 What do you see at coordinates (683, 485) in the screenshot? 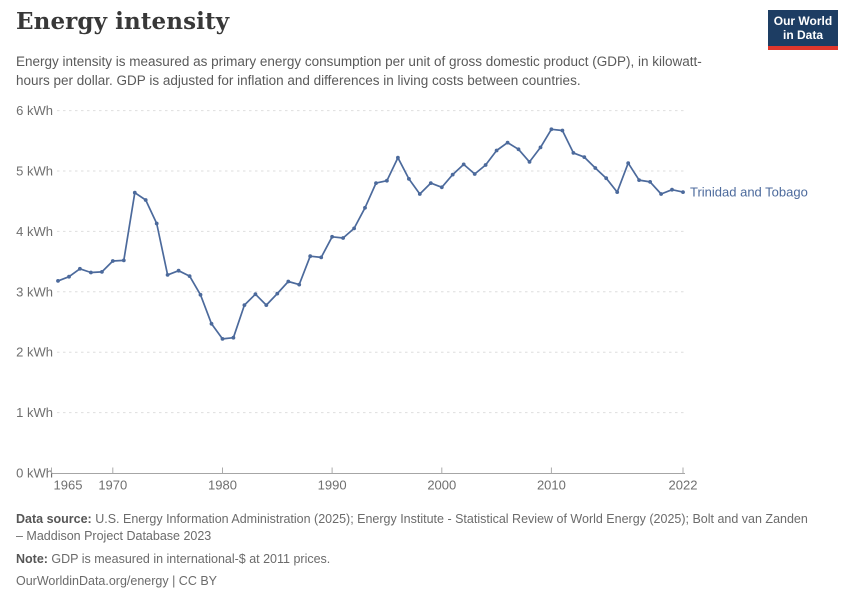
I see `x-tick-label: 2022` at bounding box center [683, 485].